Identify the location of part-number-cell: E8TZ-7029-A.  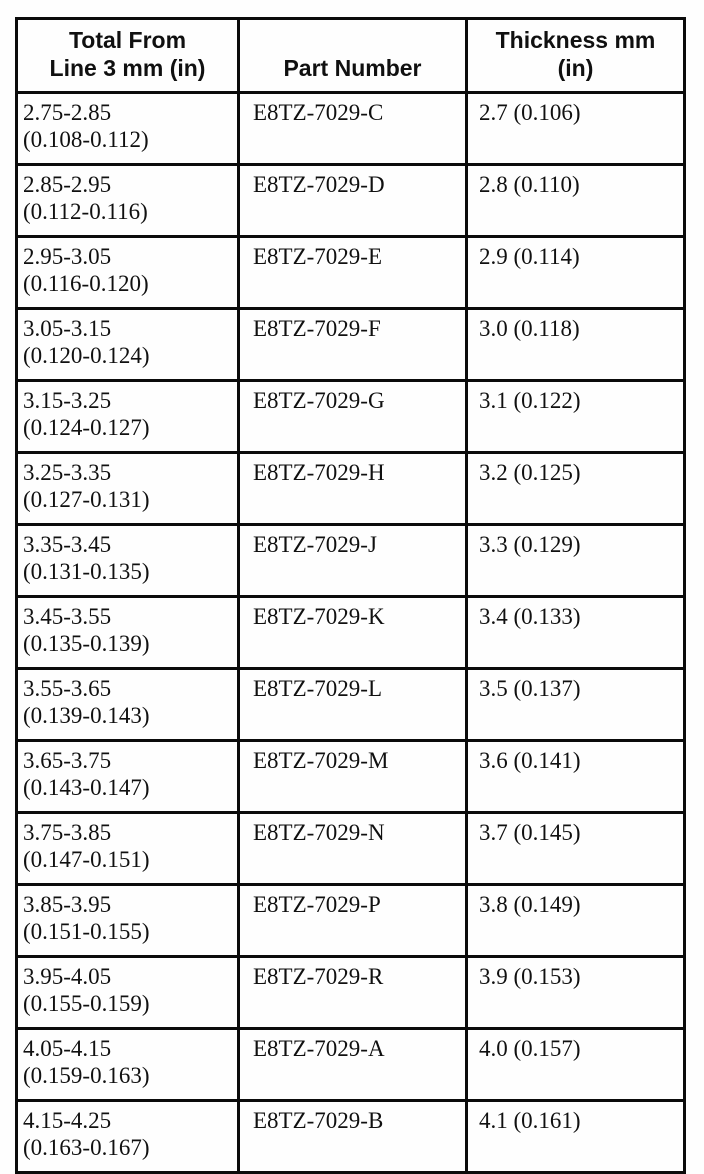
(352, 1064).